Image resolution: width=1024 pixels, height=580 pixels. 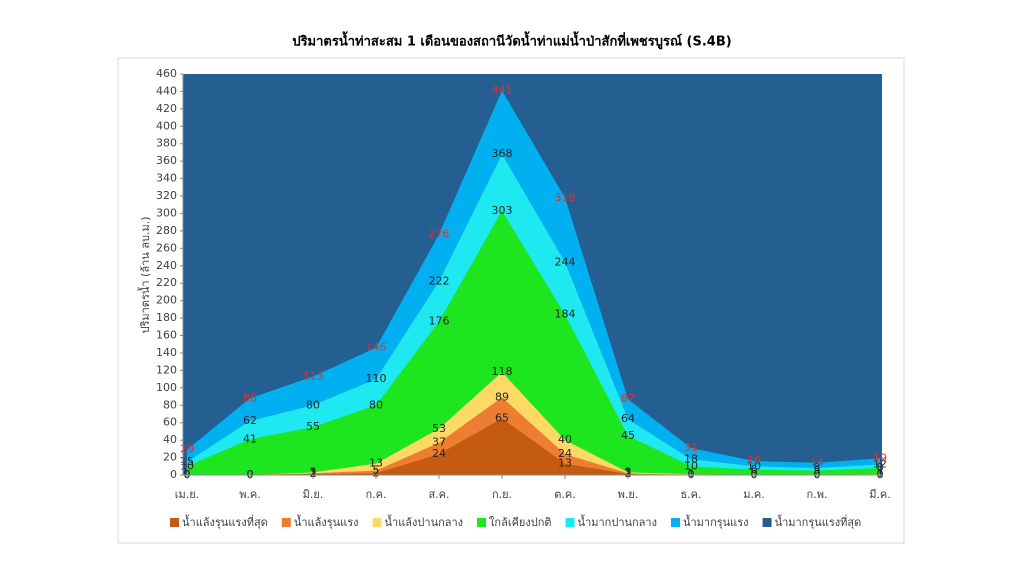 I want to click on data-label: 40, so click(x=565, y=439).